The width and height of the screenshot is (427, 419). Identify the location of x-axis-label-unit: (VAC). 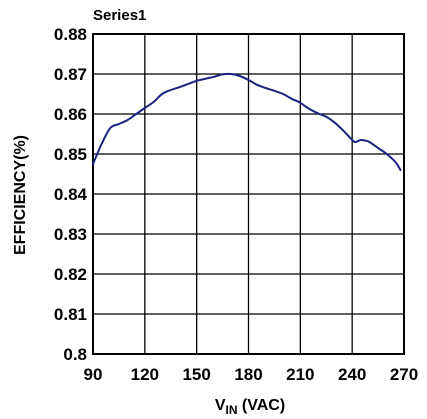
(261, 405).